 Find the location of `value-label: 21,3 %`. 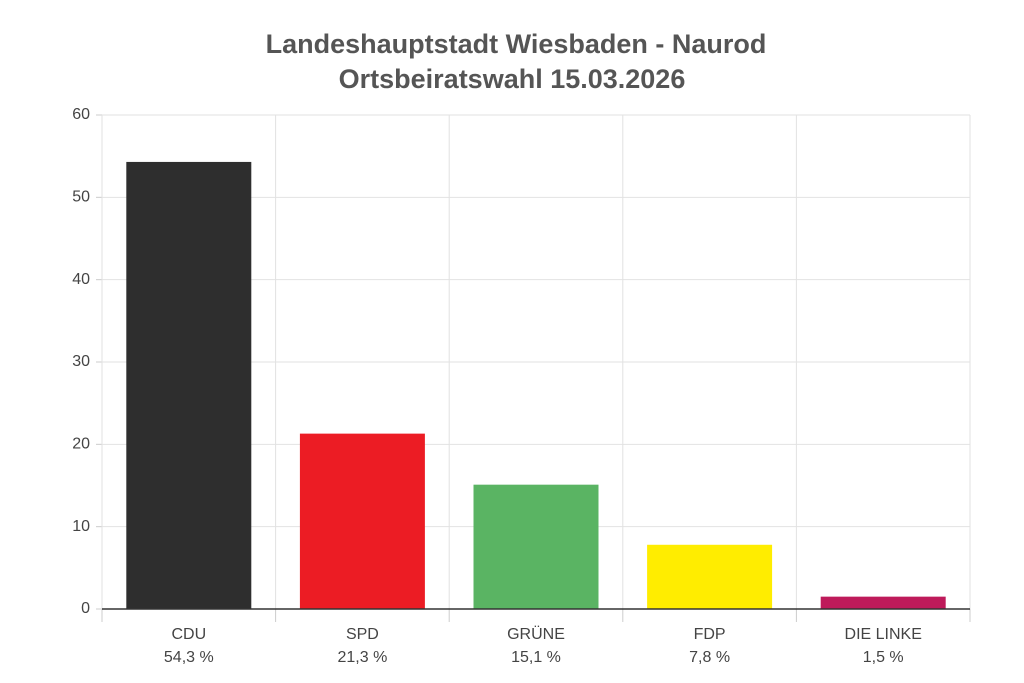

value-label: 21,3 % is located at coordinates (362, 657).